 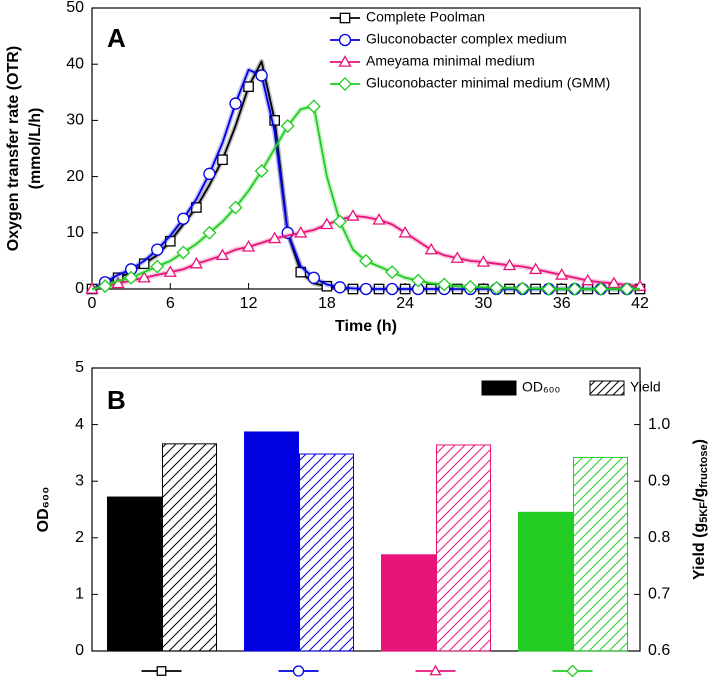 What do you see at coordinates (327, 303) in the screenshot?
I see `x-tick-label: 18` at bounding box center [327, 303].